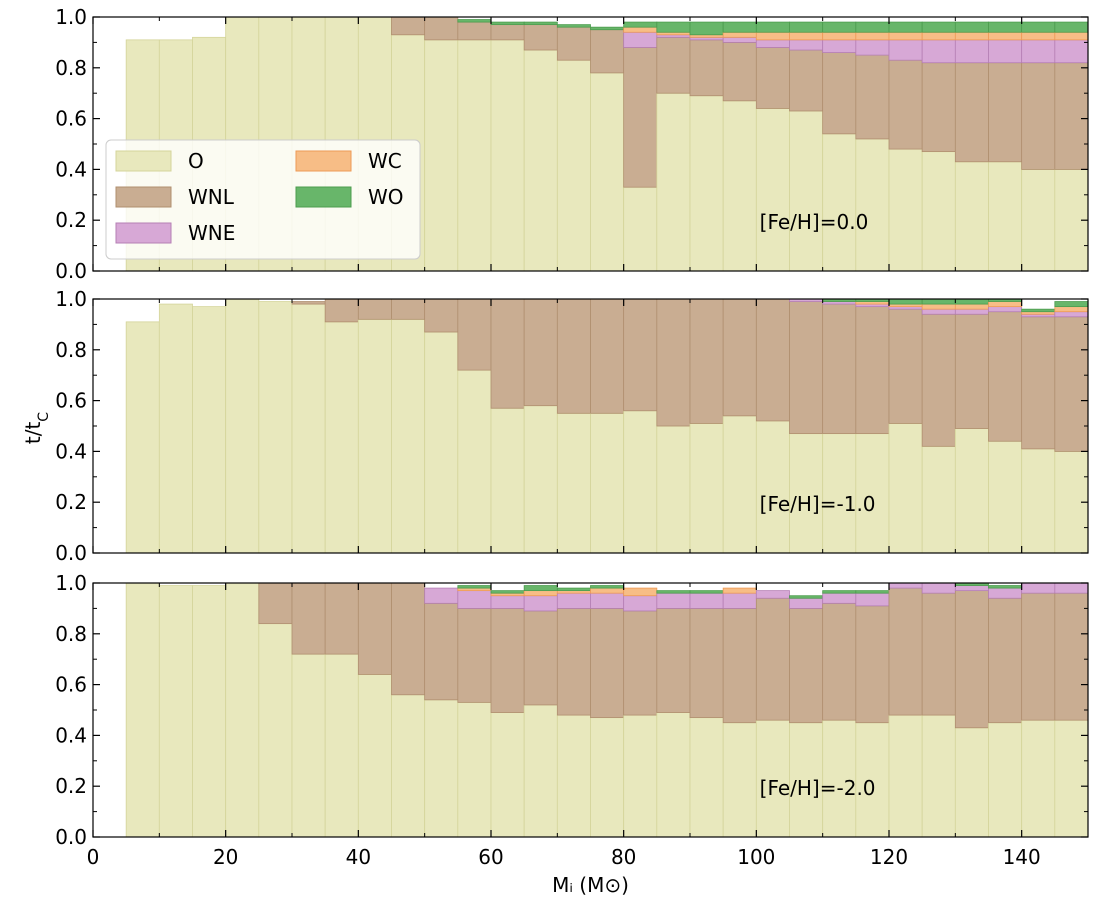 Image resolution: width=1095 pixels, height=902 pixels. Describe the element at coordinates (408, 435) in the screenshot. I see `bar-O-m45` at that location.